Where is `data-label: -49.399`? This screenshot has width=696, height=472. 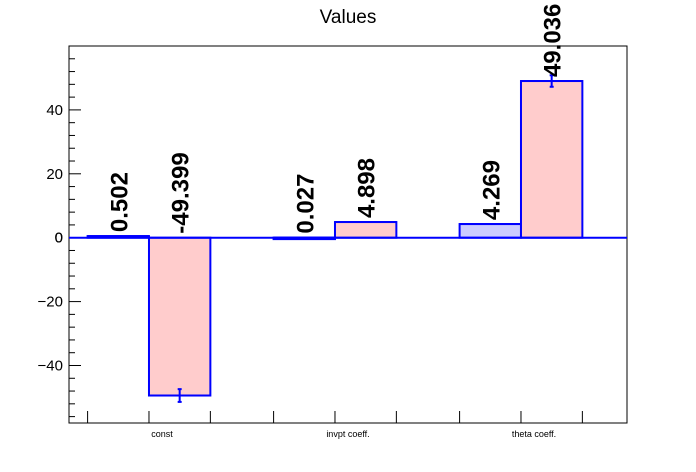
data-label: -49.399 is located at coordinates (181, 192).